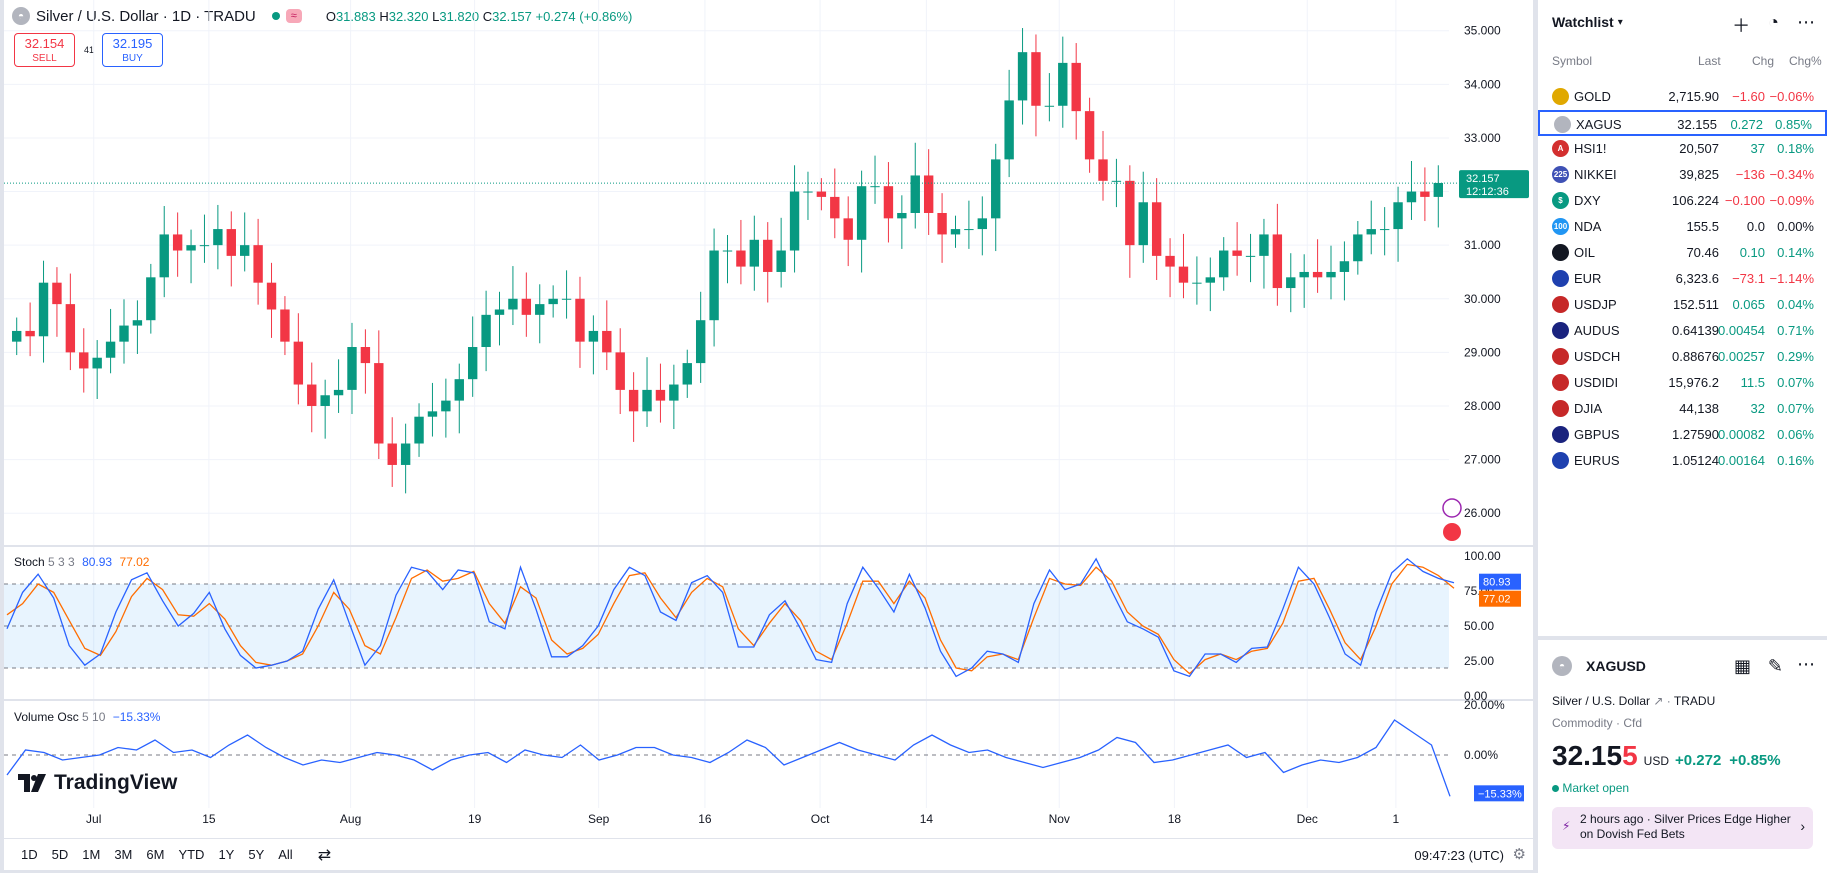 This screenshot has width=1827, height=873. I want to click on chevron-right-icon: ›, so click(1802, 826).